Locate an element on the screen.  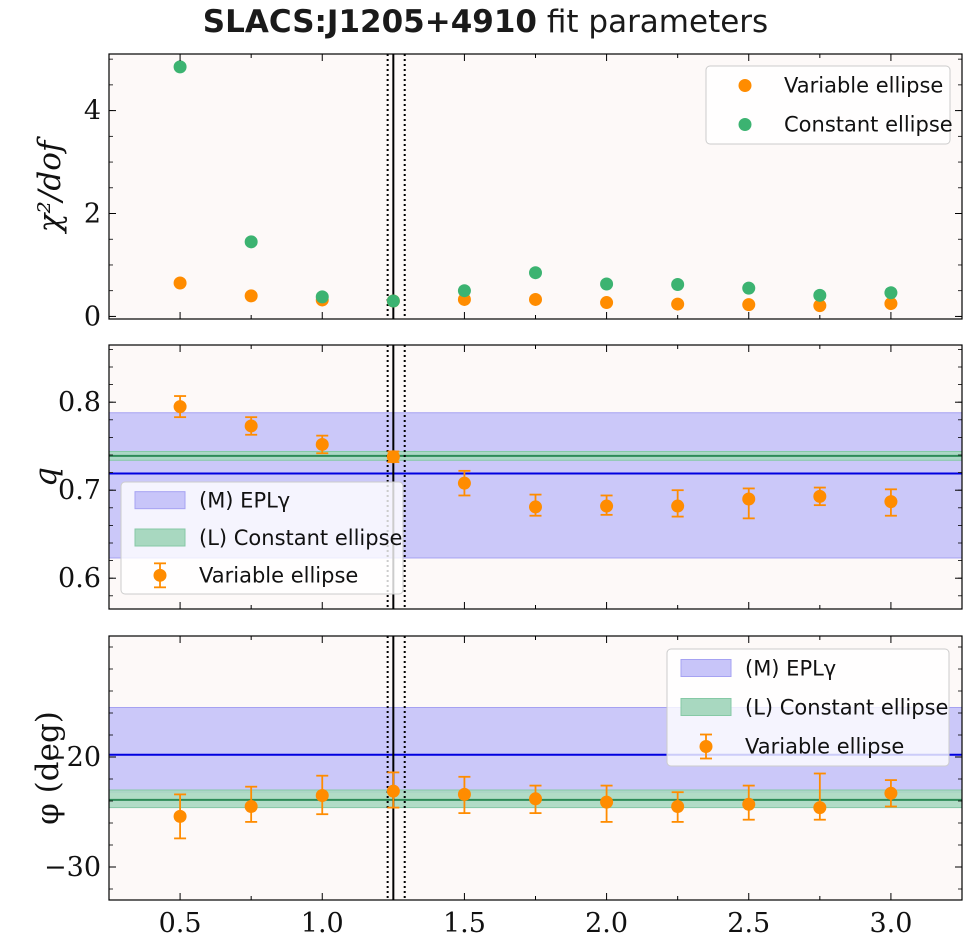
y-tick-label: 0.6 is located at coordinates (79, 578).